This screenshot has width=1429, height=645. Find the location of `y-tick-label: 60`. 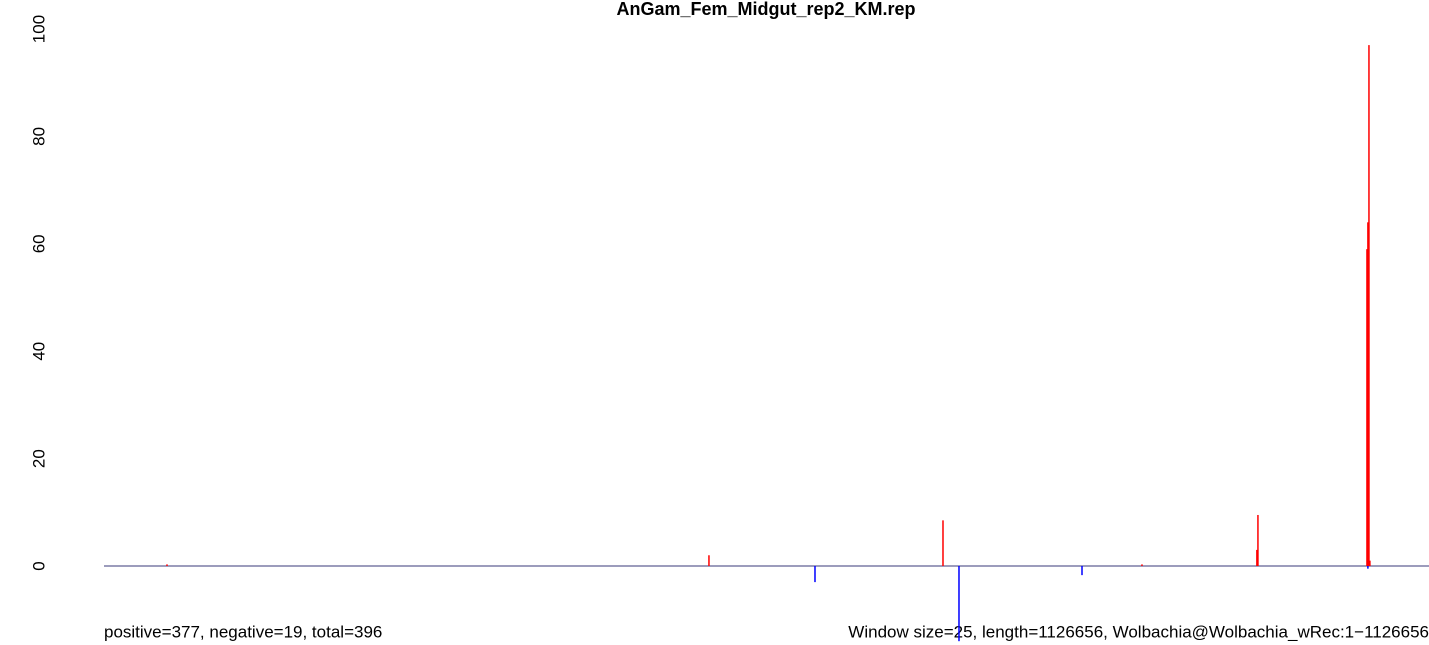

y-tick-label: 60 is located at coordinates (38, 243).